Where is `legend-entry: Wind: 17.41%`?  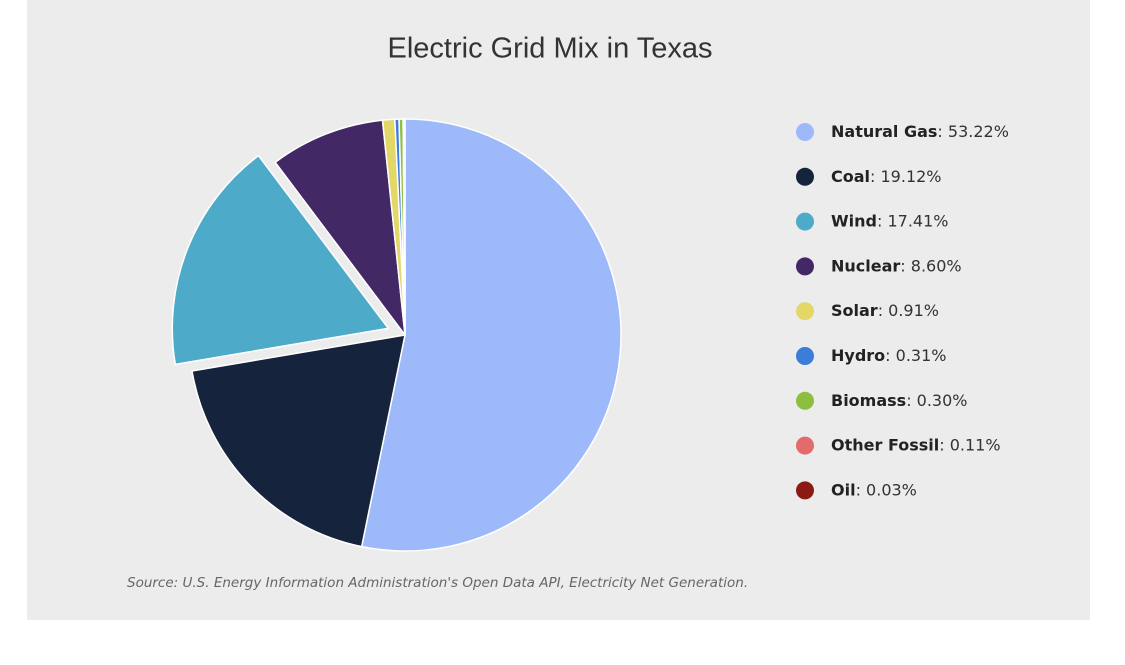
legend-entry: Wind: 17.41% is located at coordinates (889, 220).